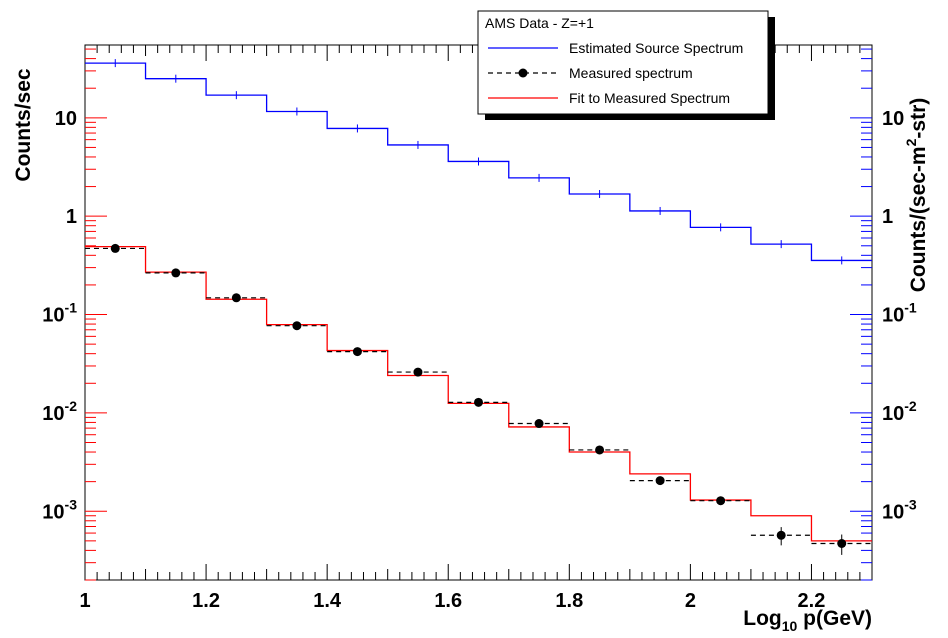  I want to click on legend-title: AMS Data - Z=+1, so click(539, 23).